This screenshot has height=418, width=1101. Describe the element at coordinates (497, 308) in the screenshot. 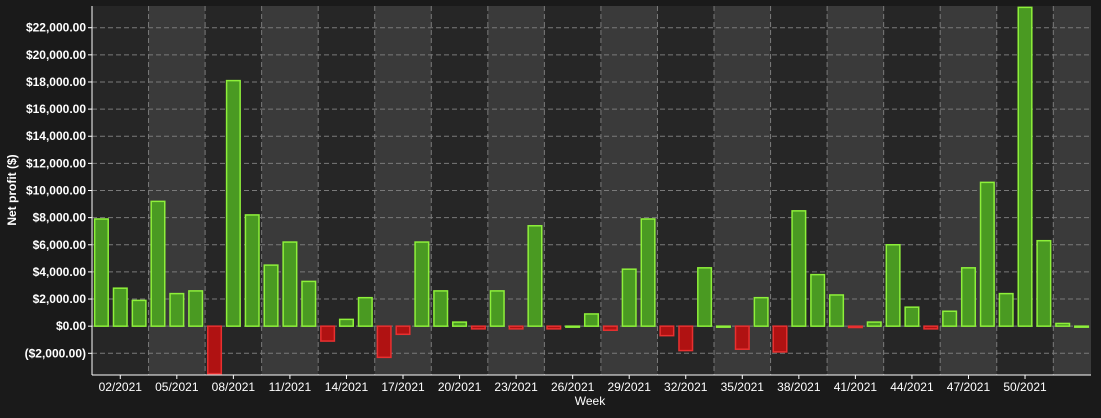

I see `bar-22/2021` at that location.